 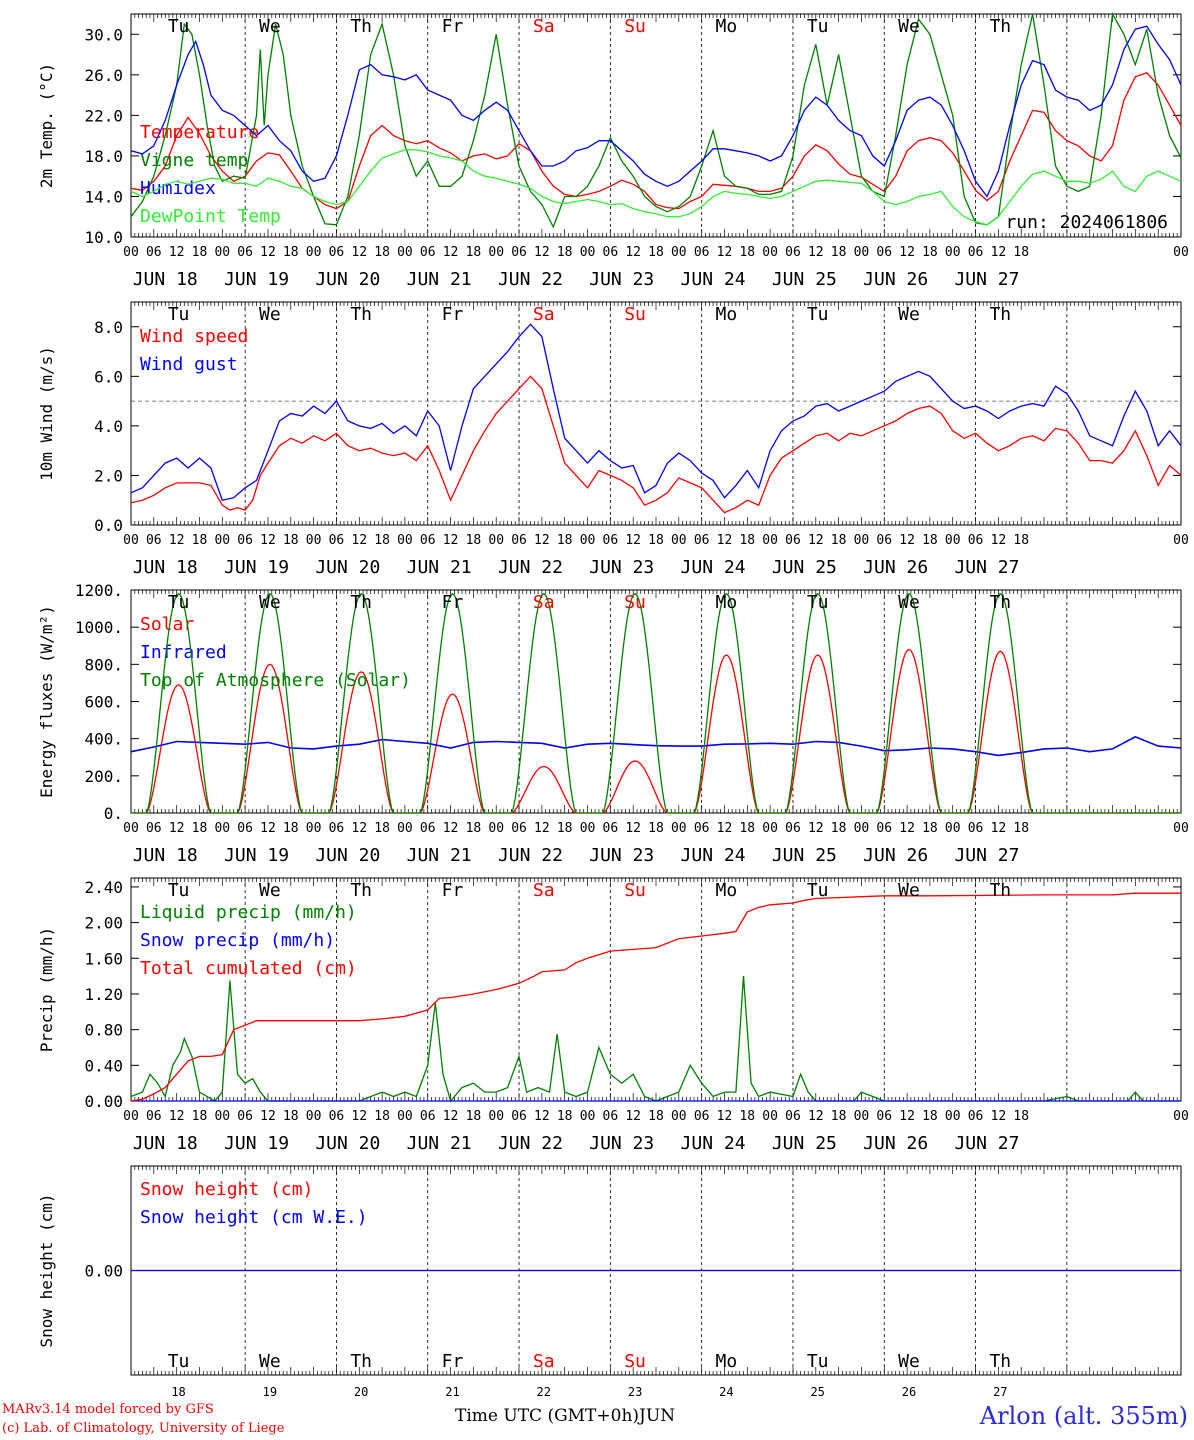 What do you see at coordinates (544, 314) in the screenshot?
I see `weekday-label: Sa` at bounding box center [544, 314].